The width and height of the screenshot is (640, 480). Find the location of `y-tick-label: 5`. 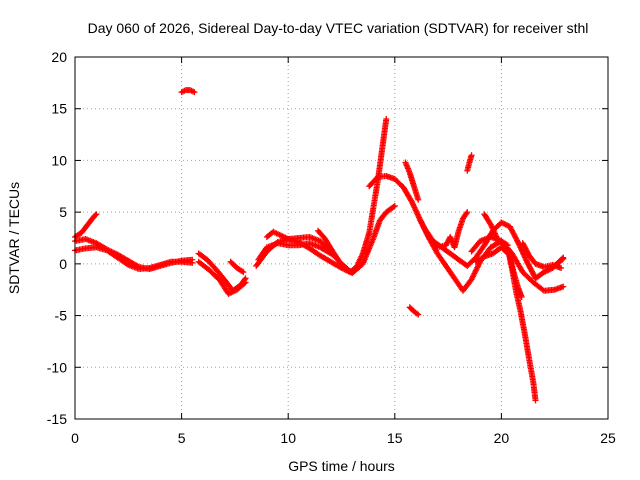

y-tick-label: 5 is located at coordinates (63, 212).